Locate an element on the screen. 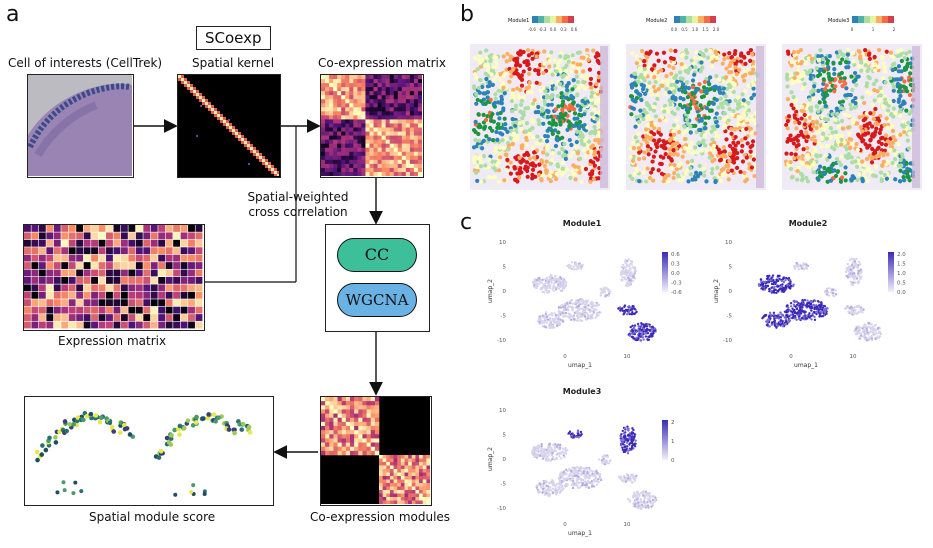  umap-legend-tick: -0.6 is located at coordinates (676, 293).